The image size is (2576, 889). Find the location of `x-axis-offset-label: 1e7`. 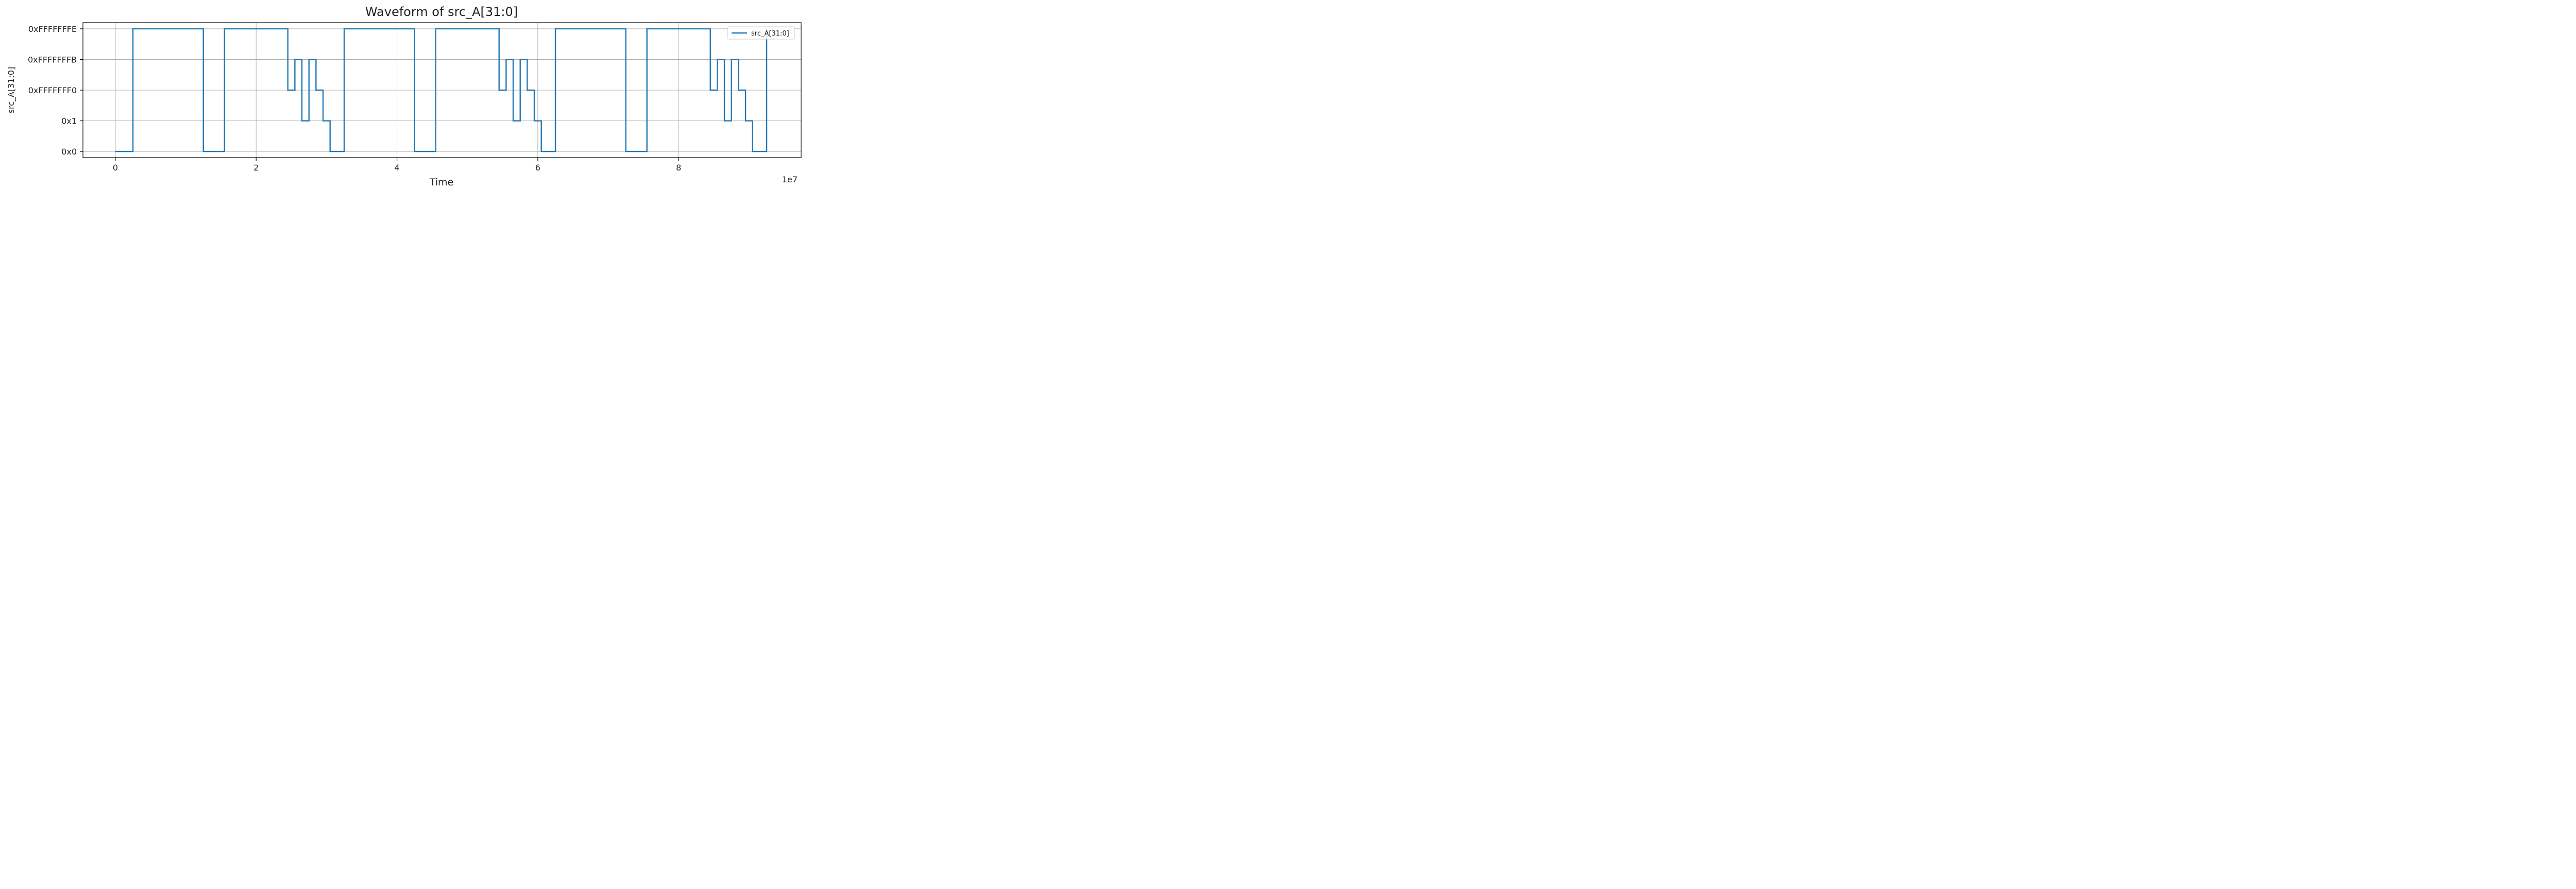

x-axis-offset-label: 1e7 is located at coordinates (790, 179).